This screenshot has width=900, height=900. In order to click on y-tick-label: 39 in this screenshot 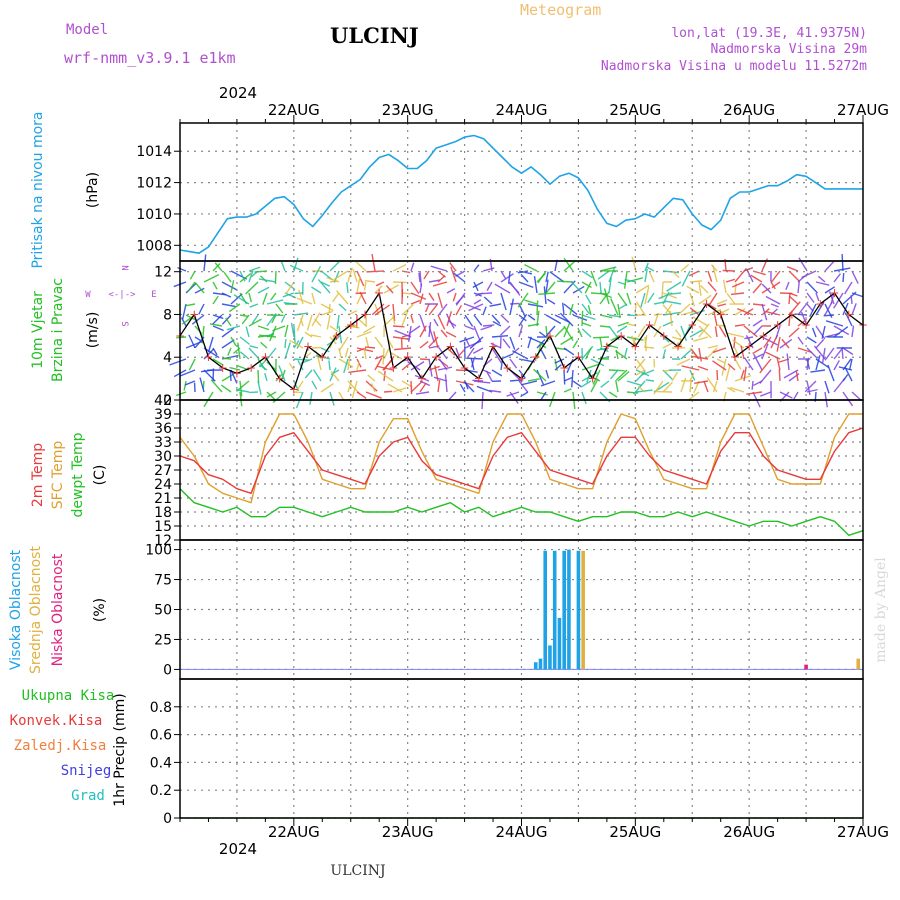, I will do `click(163, 415)`.